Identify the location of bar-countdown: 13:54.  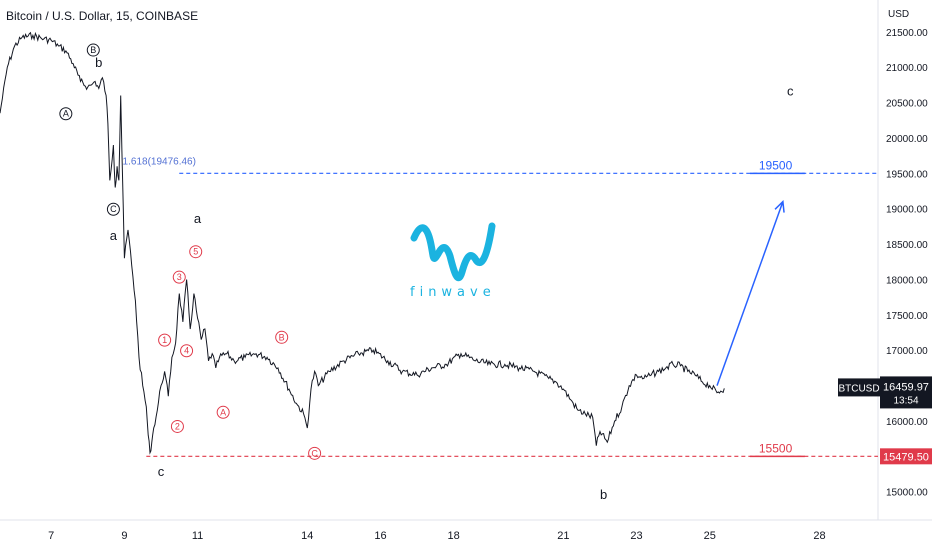
(905, 400).